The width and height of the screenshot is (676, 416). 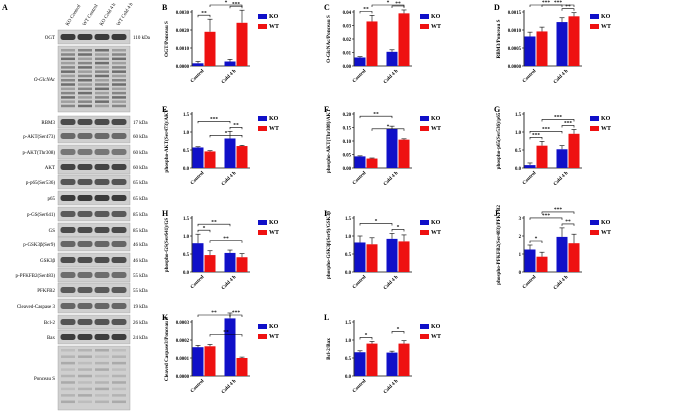 What do you see at coordinates (347, 155) in the screenshot?
I see `y-tick-label: 0.05` at bounding box center [347, 155].